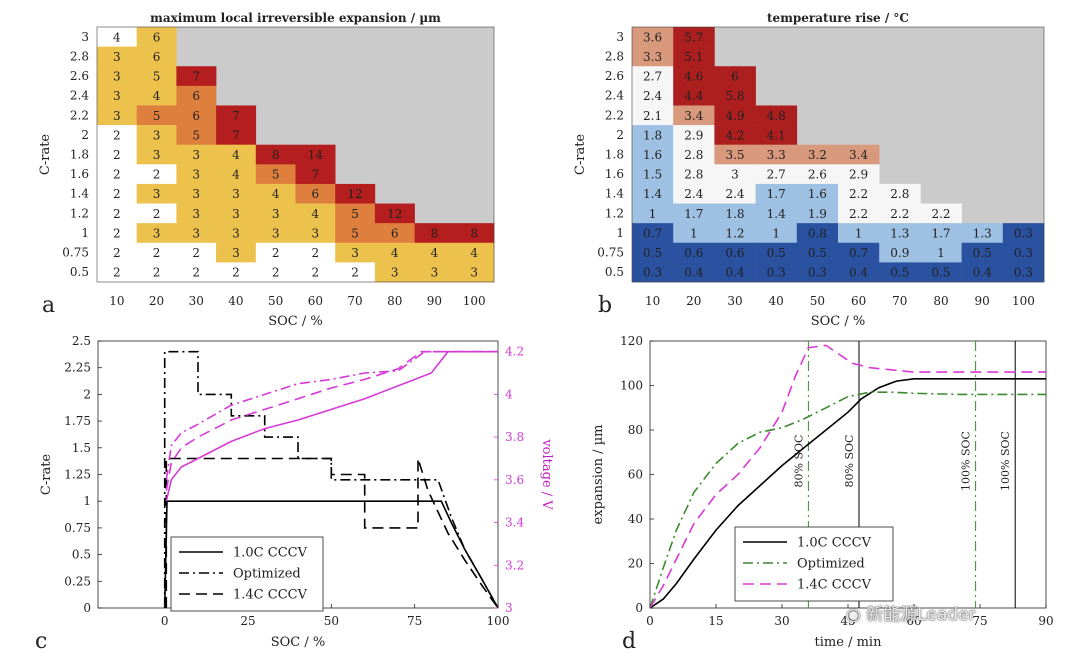 Image resolution: width=1080 pixels, height=663 pixels. I want to click on panel-c-ytick-label: 2.5, so click(81, 341).